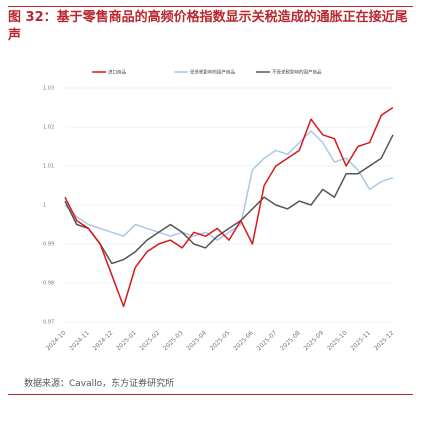  I want to click on y-tick-label: 1.01, so click(48, 167).